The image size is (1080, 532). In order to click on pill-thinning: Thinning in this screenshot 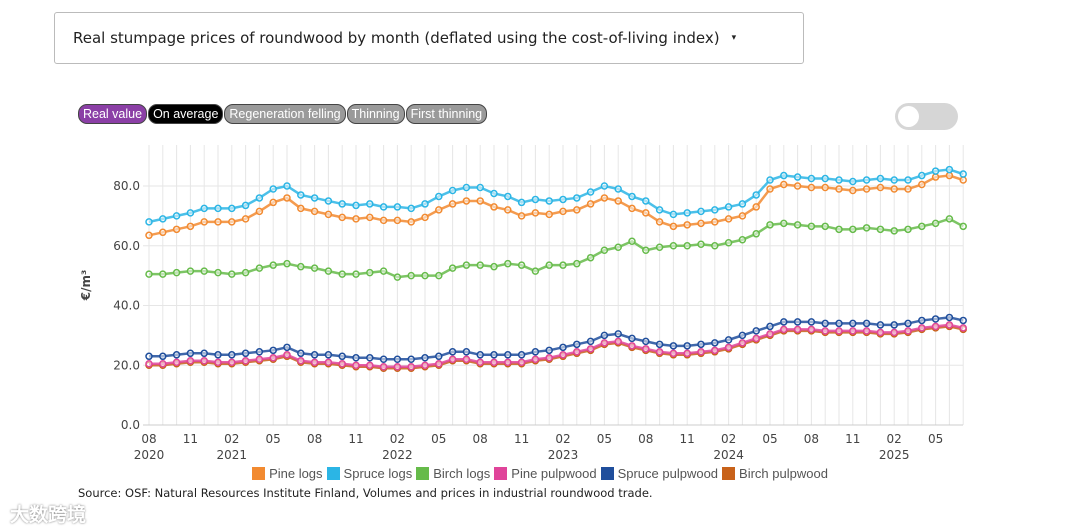, I will do `click(375, 114)`.